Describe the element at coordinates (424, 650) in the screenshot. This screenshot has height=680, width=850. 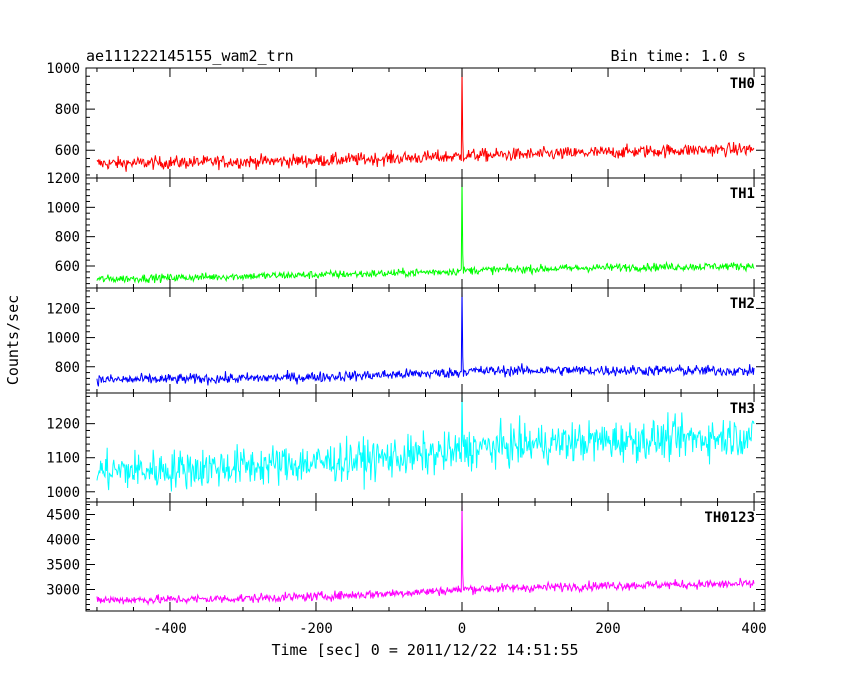
I see `x-axis-label: Time [sec] 0 = 2011/12/22 14:51:55` at that location.